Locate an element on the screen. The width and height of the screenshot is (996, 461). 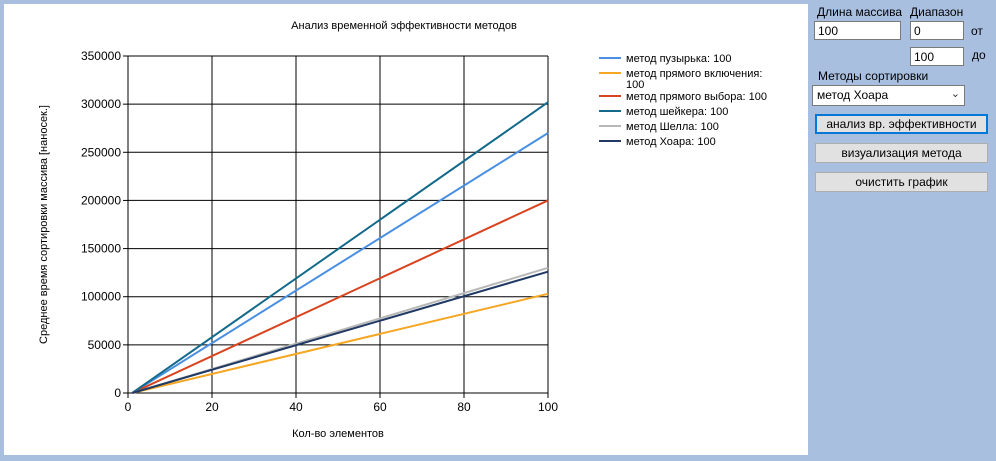
x-tick-label: 100 is located at coordinates (548, 407).